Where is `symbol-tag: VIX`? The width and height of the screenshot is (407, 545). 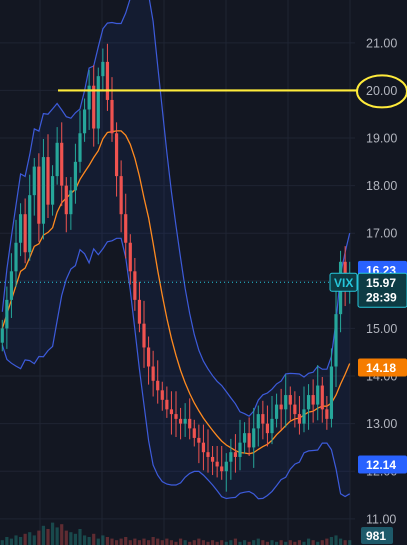
symbol-tag: VIX is located at coordinates (343, 282).